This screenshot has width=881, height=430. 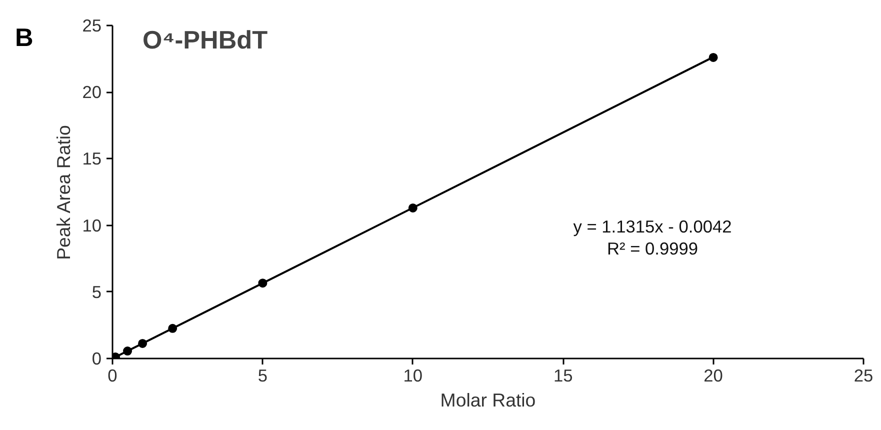 I want to click on x-tick-label: 20, so click(x=713, y=376).